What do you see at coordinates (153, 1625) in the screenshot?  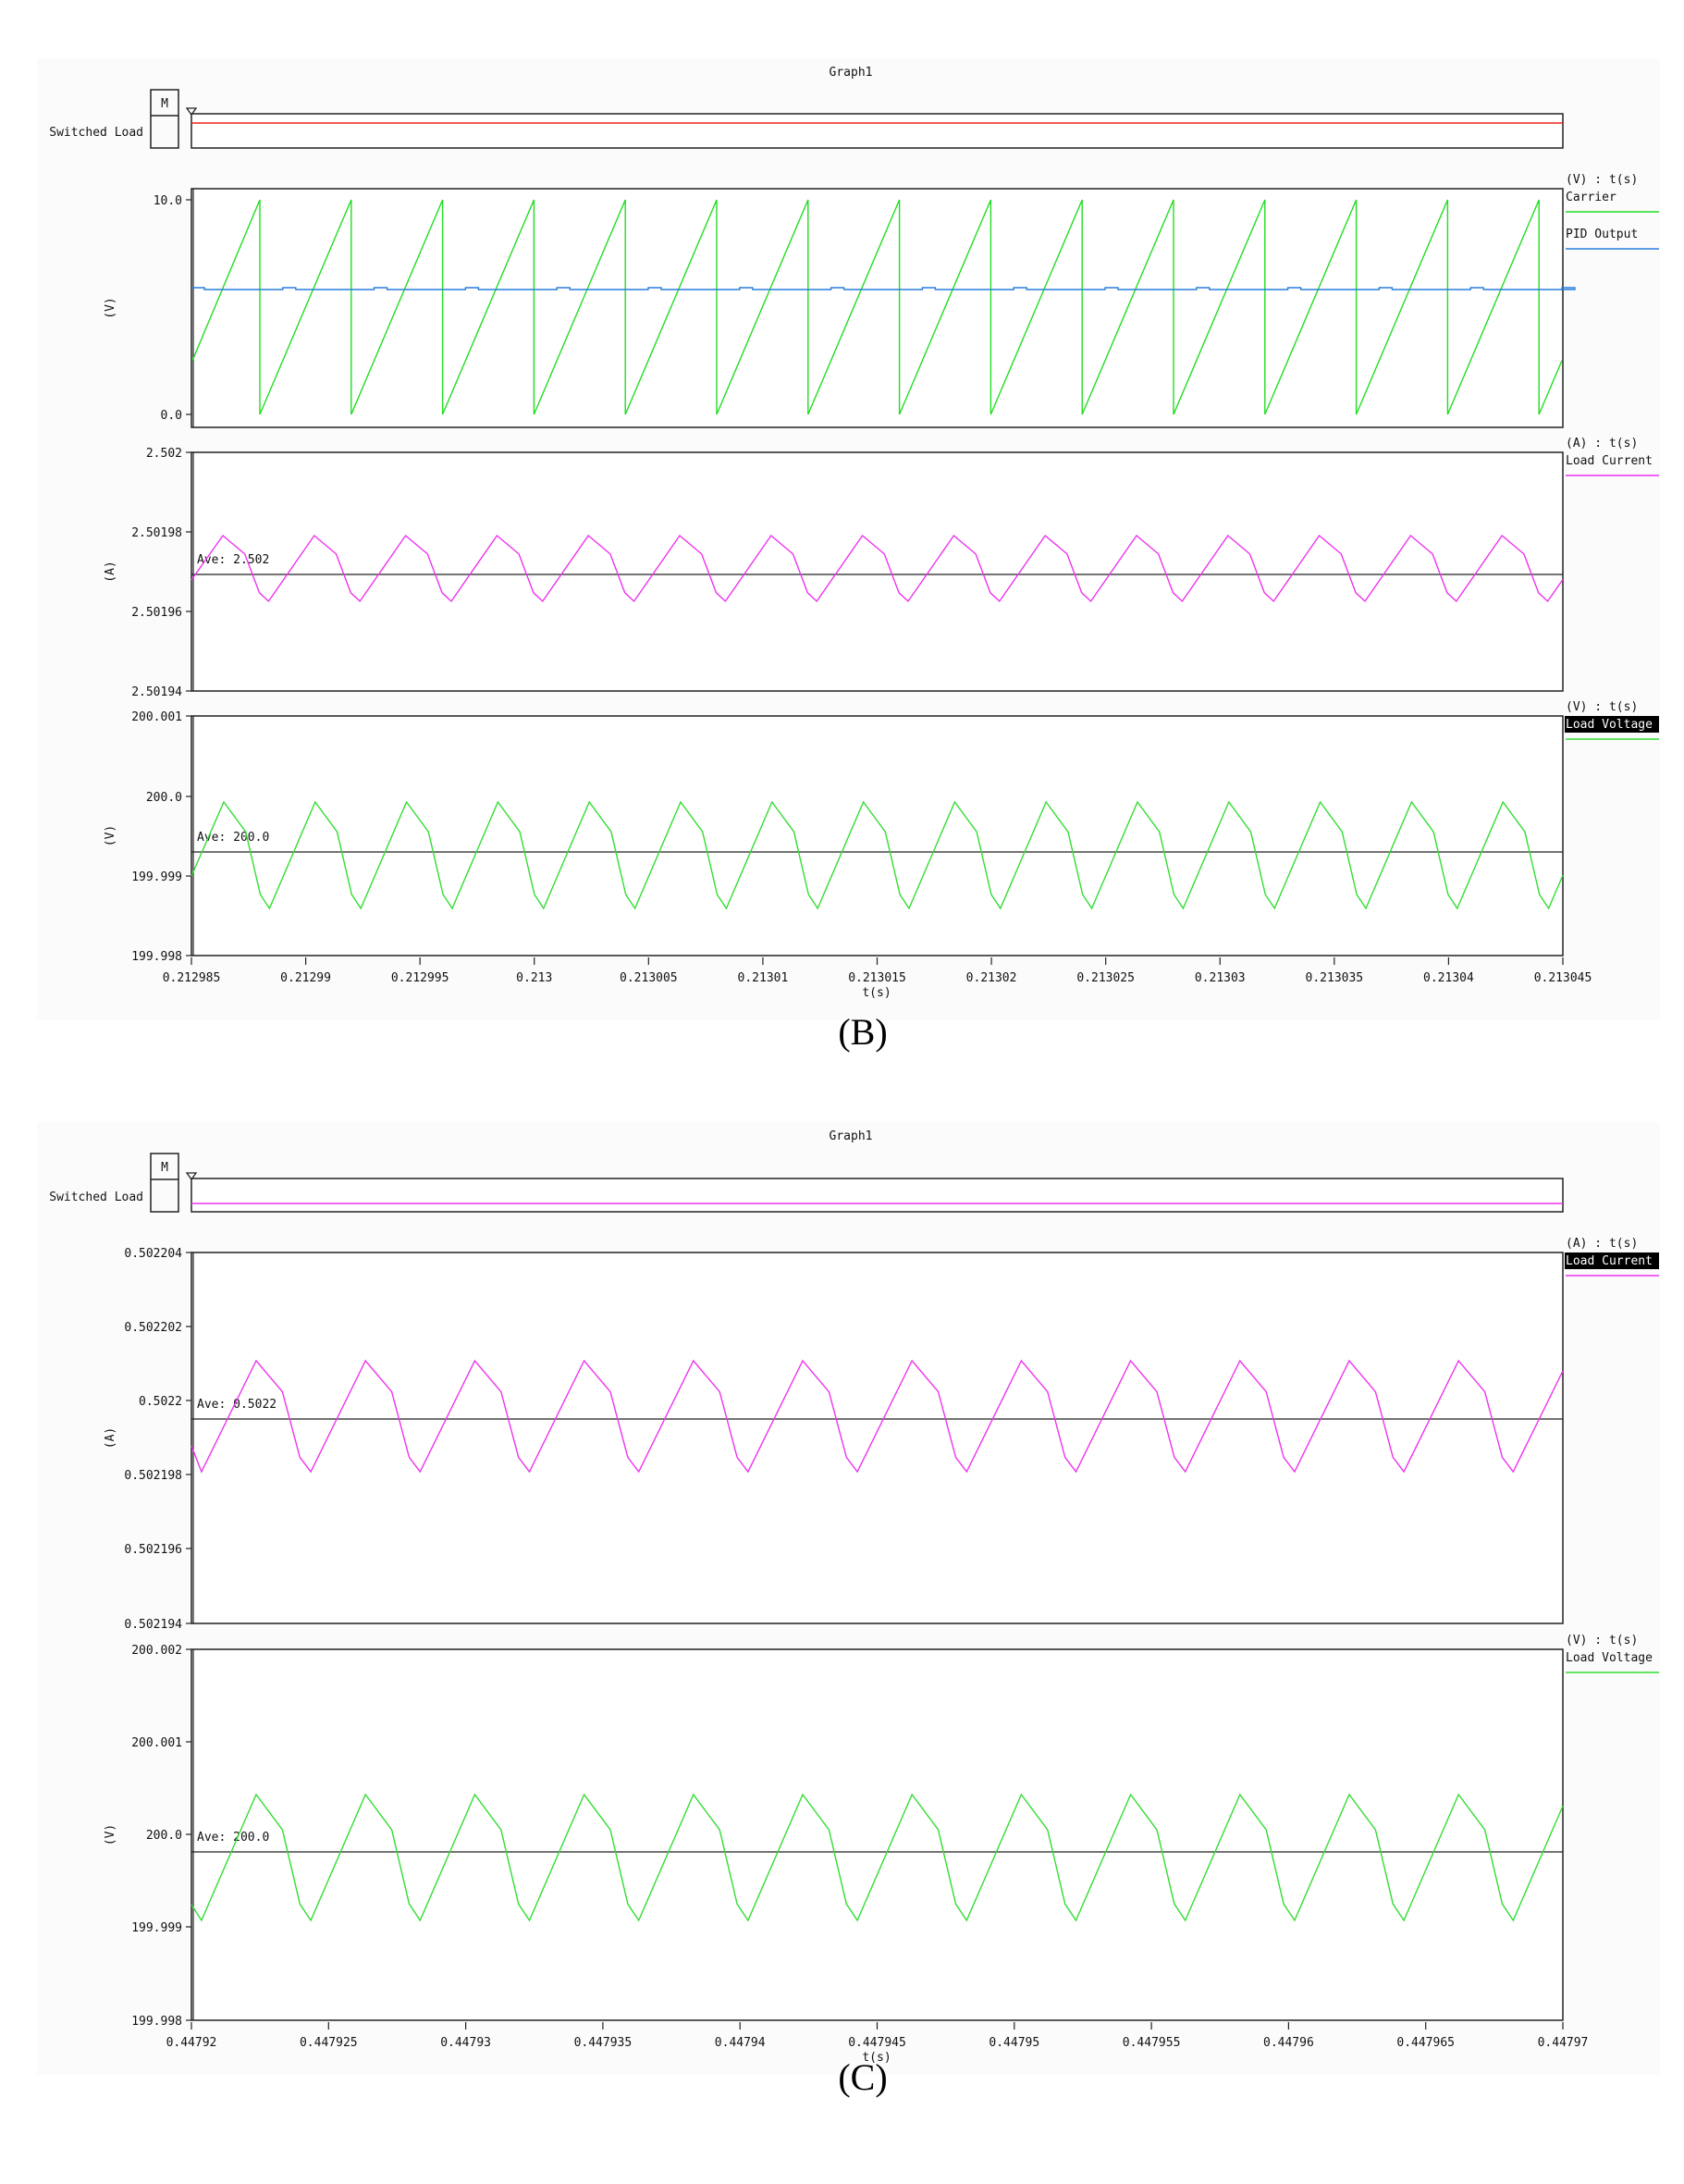 I see `y-tick-label: 0.502194` at bounding box center [153, 1625].